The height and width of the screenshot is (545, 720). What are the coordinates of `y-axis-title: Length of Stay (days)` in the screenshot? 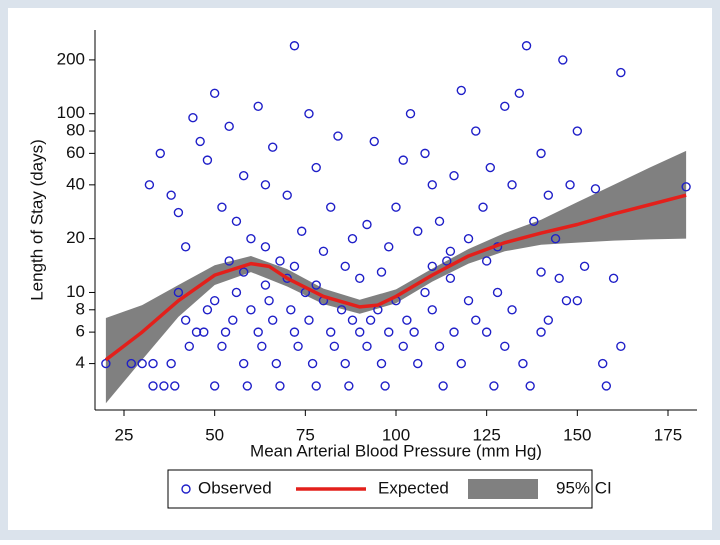 It's located at (36, 220).